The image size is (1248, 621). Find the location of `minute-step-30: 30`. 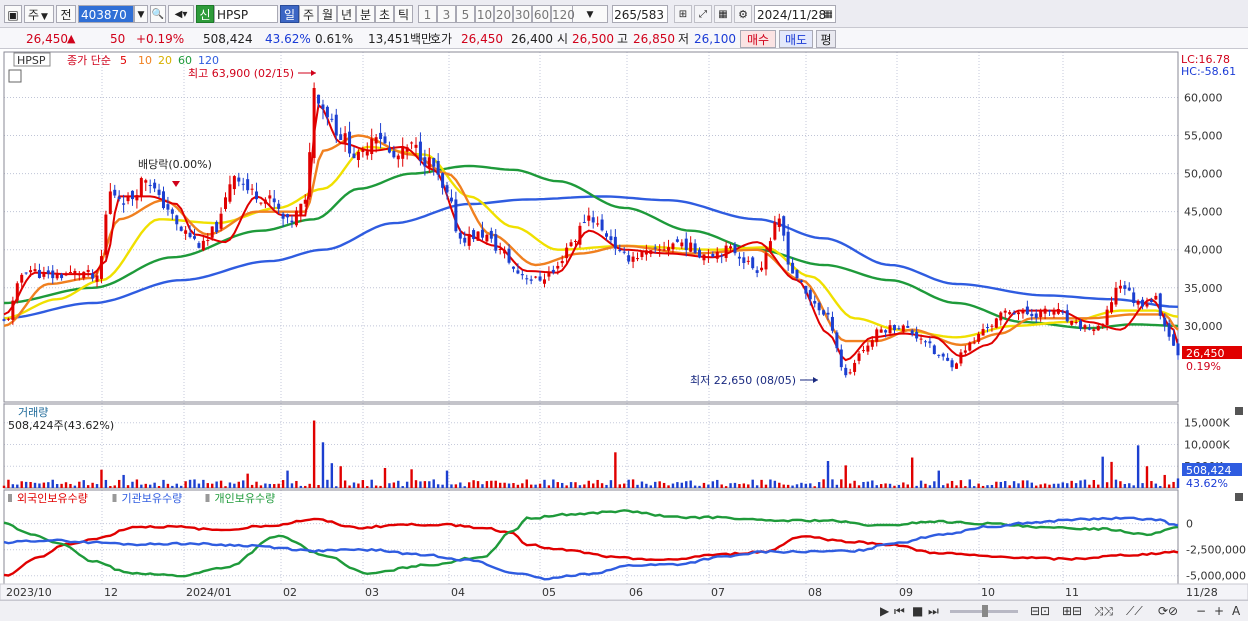

minute-step-30: 30 is located at coordinates (522, 14).